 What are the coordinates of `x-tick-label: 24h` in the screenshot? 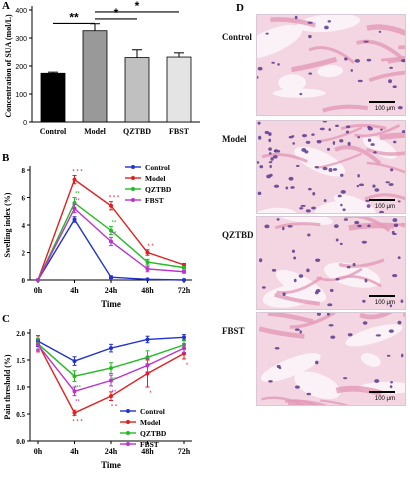 It's located at (111, 451).